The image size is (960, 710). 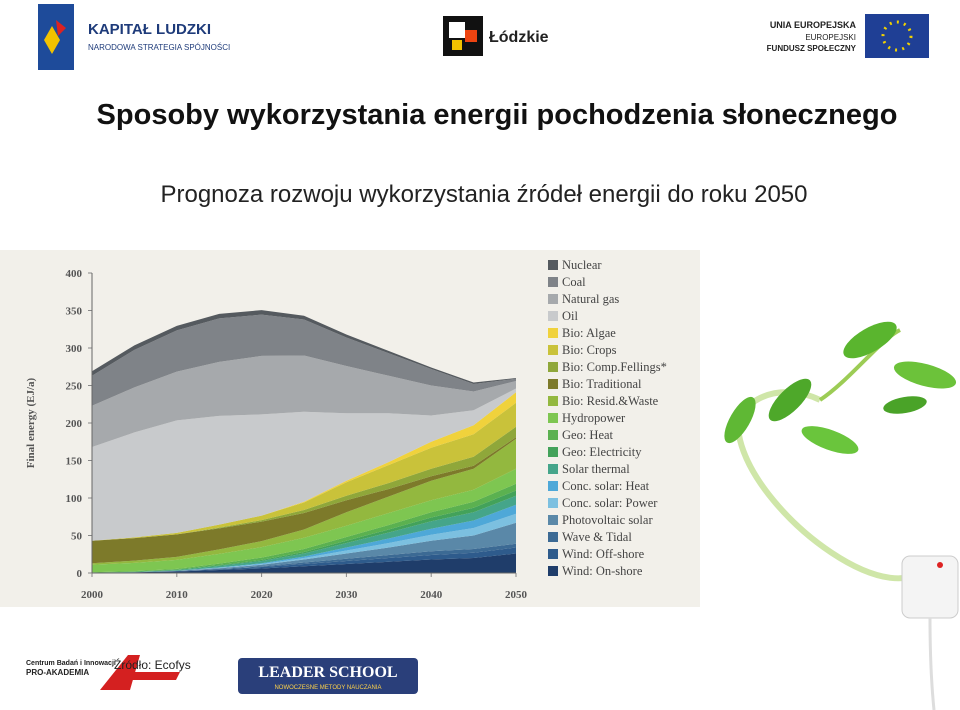 What do you see at coordinates (74, 499) in the screenshot?
I see `y-tick-label: 100` at bounding box center [74, 499].